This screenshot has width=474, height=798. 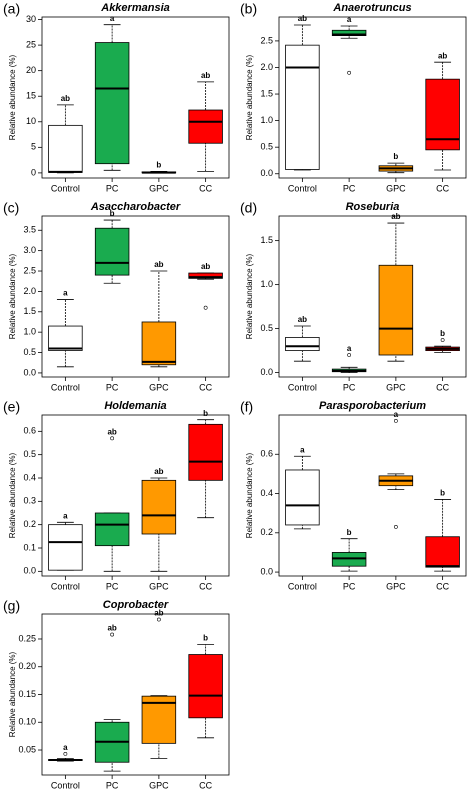 What do you see at coordinates (31, 19) in the screenshot?
I see `y-tick-label: 30` at bounding box center [31, 19].